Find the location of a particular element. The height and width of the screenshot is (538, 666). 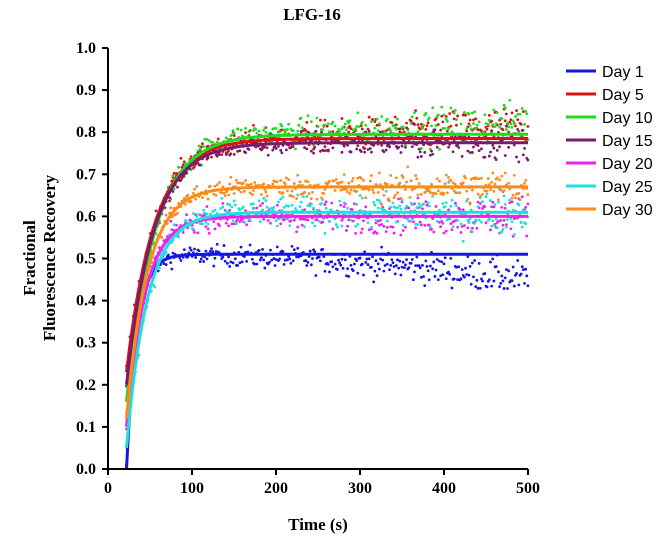

y-tick-label: 0.4 is located at coordinates (86, 301).